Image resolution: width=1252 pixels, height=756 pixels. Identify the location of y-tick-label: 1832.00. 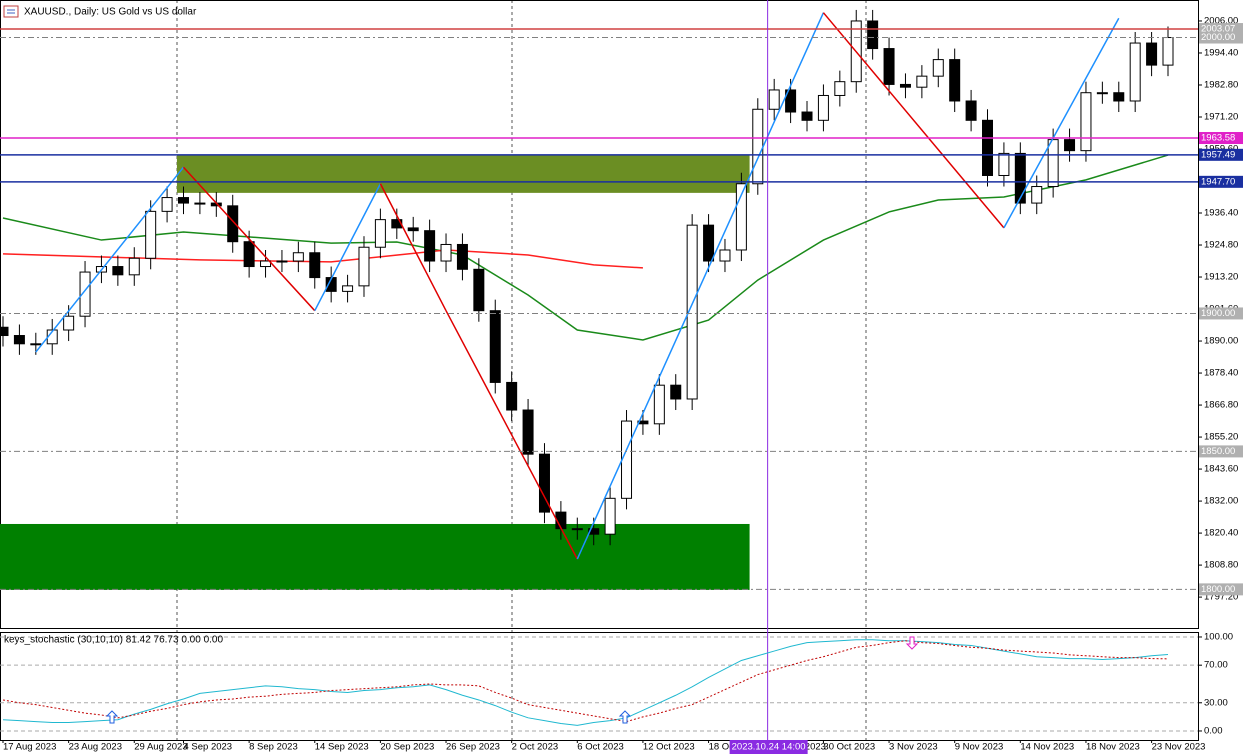
(1221, 501).